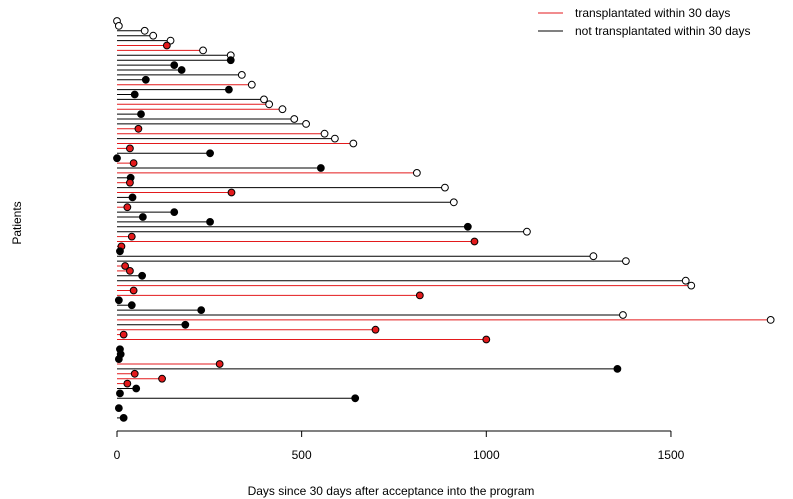 This screenshot has height=499, width=793. Describe the element at coordinates (399, 446) in the screenshot. I see `x-axis: 0 500 1000 1500` at that location.